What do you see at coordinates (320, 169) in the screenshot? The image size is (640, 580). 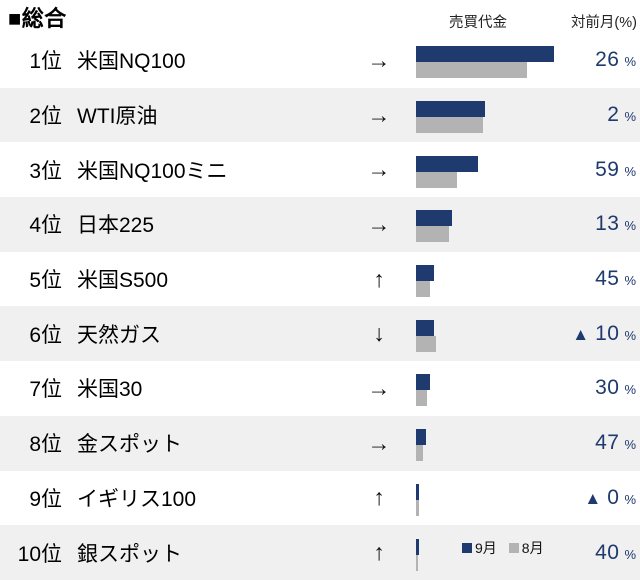 I see `ranking-row: 3位 米国NQ100ミニ → ▲ 59 %` at bounding box center [320, 169].